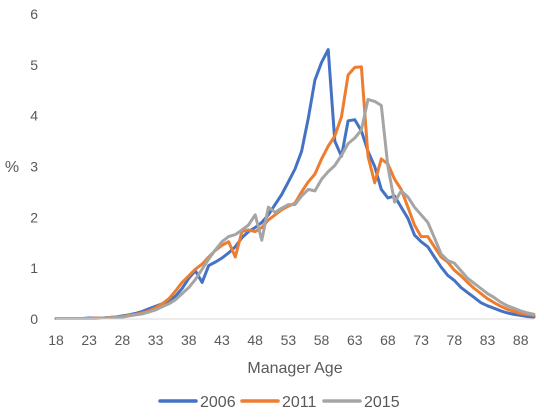 The width and height of the screenshot is (544, 420). Describe the element at coordinates (123, 340) in the screenshot. I see `x-tick-label: 28` at that location.